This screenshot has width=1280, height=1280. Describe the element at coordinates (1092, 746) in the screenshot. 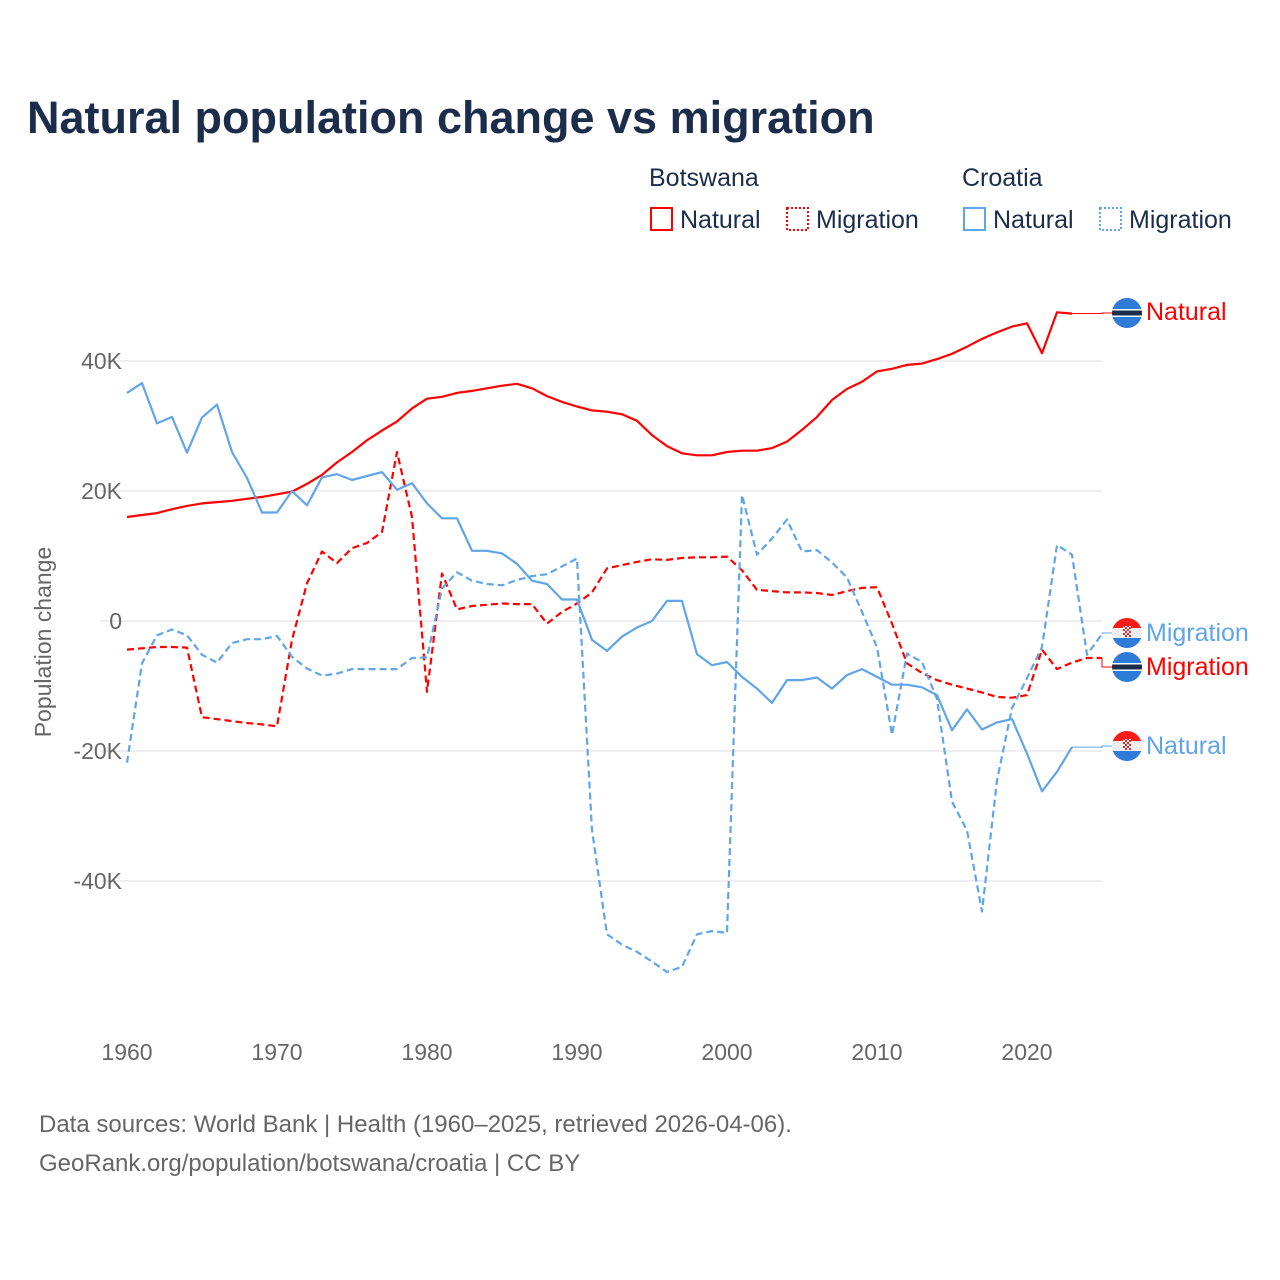

I see `connector-croatia-natural` at that location.